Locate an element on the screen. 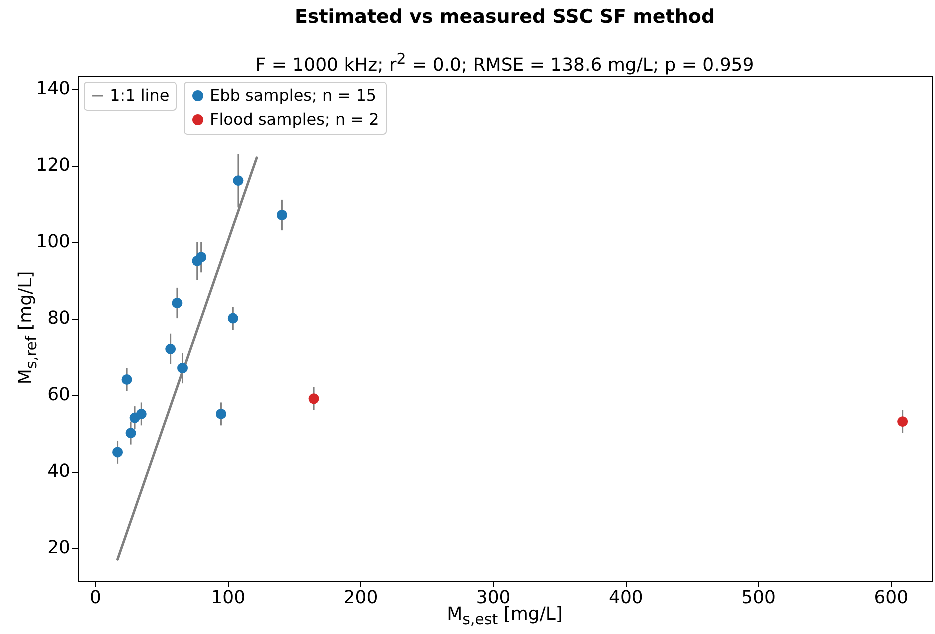  y-tick-label: 40 is located at coordinates (59, 471).